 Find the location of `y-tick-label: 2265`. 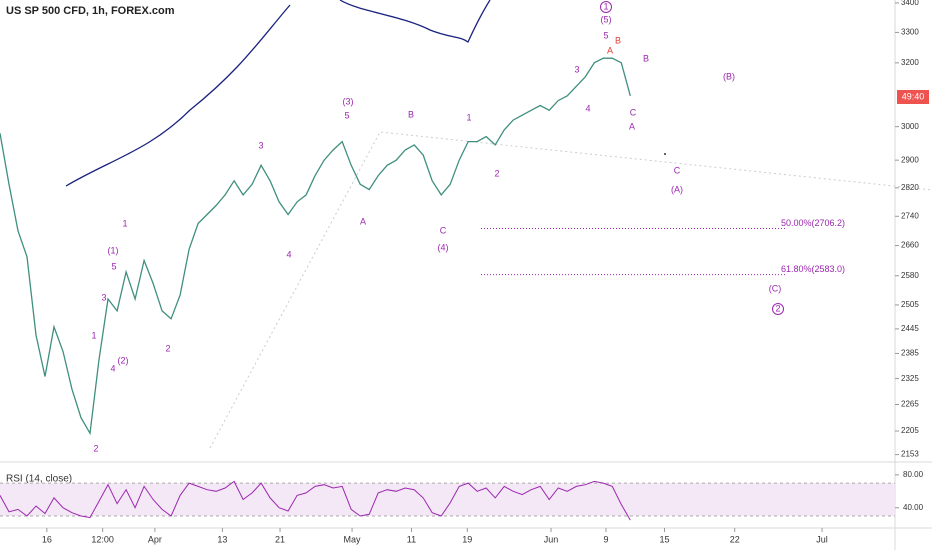

y-tick-label: 2265 is located at coordinates (910, 404).